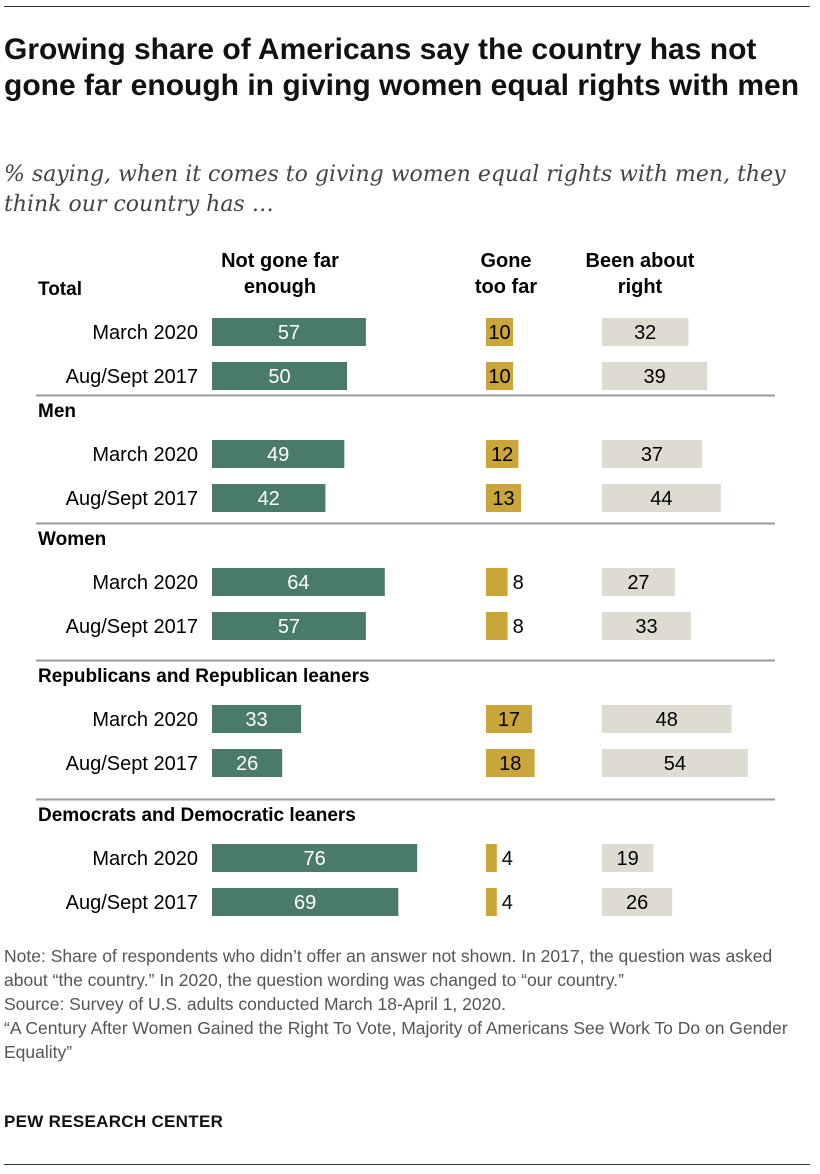 Image resolution: width=820 pixels, height=1174 pixels. I want to click on top-rule, so click(407, 6).